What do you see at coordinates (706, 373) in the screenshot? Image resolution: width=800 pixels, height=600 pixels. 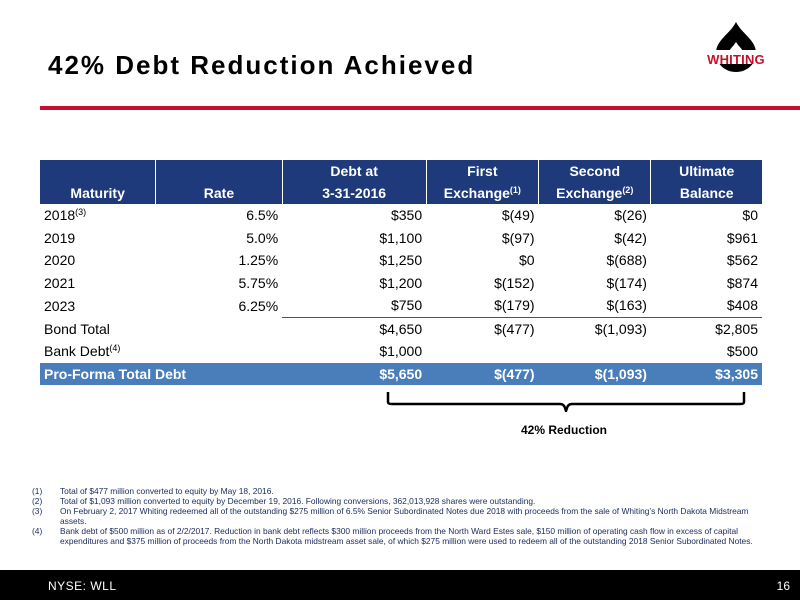 I see `pro-forma-ultimate: $3,305` at bounding box center [706, 373].